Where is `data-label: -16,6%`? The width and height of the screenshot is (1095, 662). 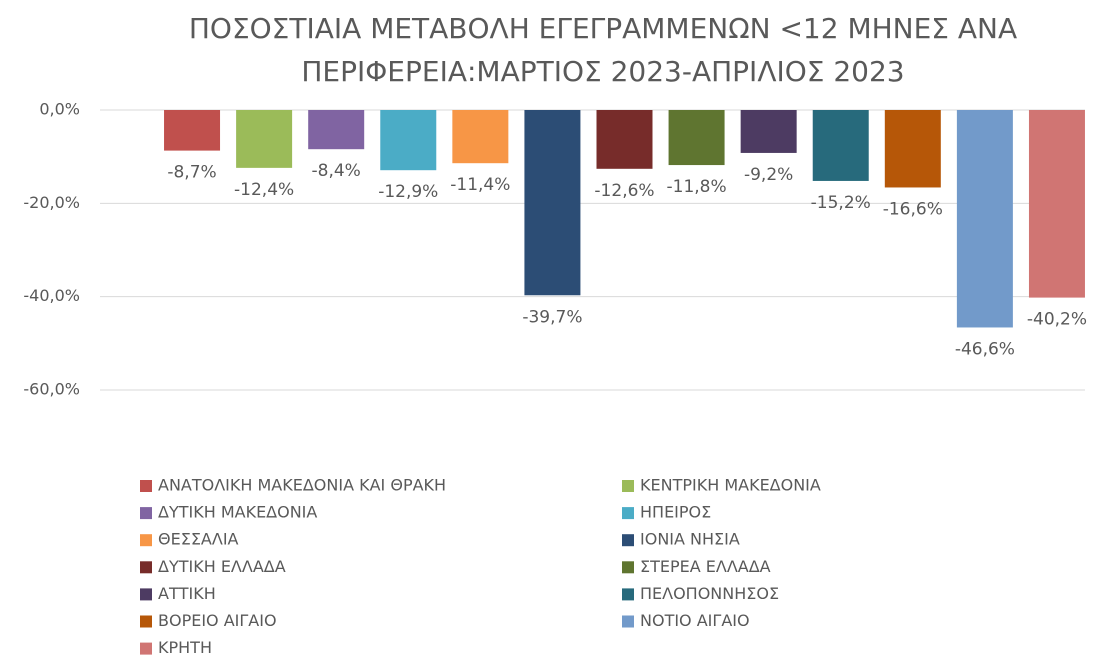
data-label: -16,6% is located at coordinates (913, 209).